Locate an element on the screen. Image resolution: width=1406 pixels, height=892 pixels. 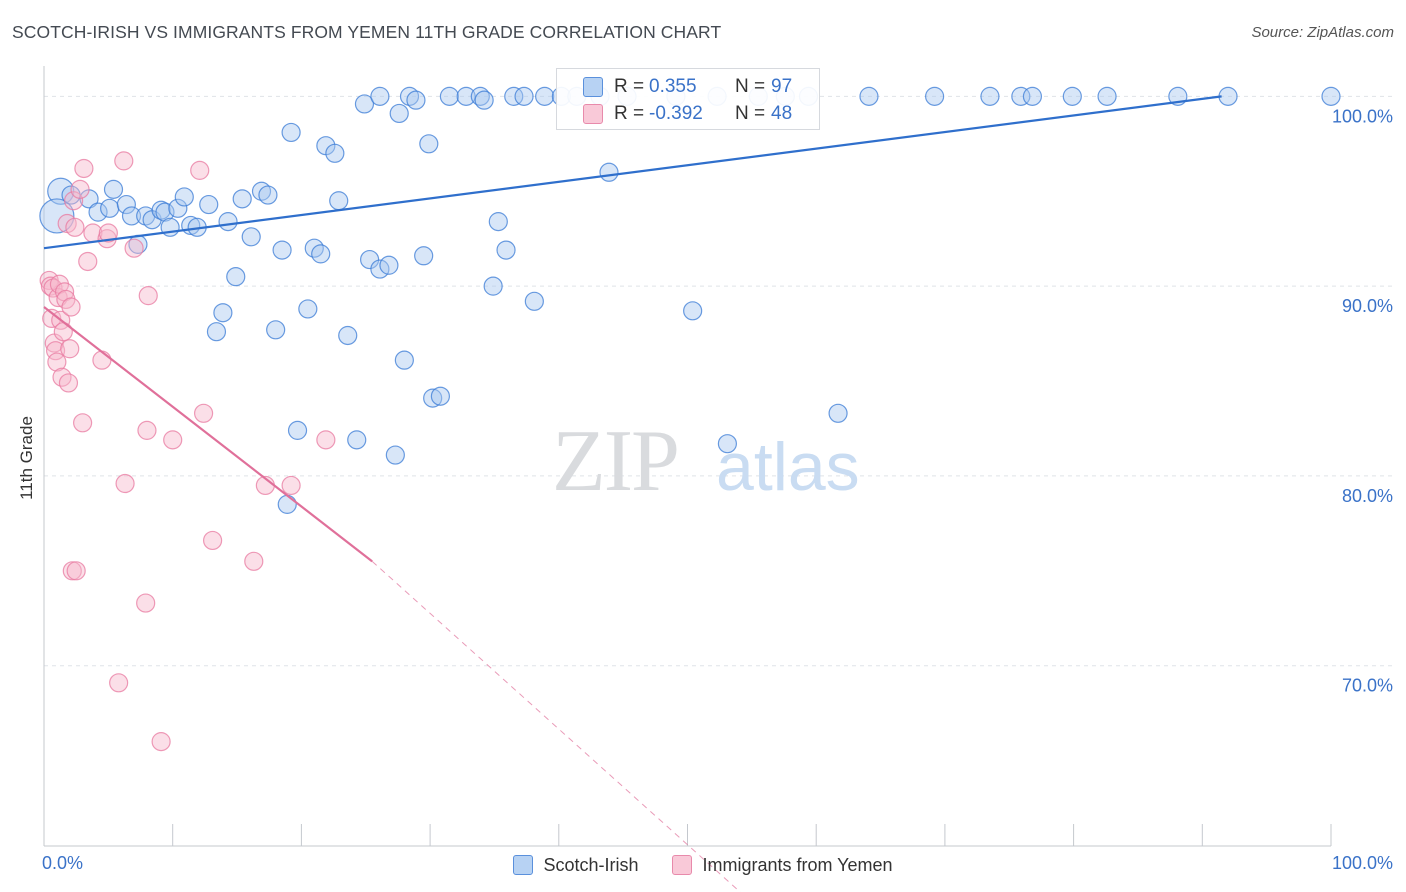
legend-item-scotch-irish: Scotch-Irish is located at coordinates (575, 865).